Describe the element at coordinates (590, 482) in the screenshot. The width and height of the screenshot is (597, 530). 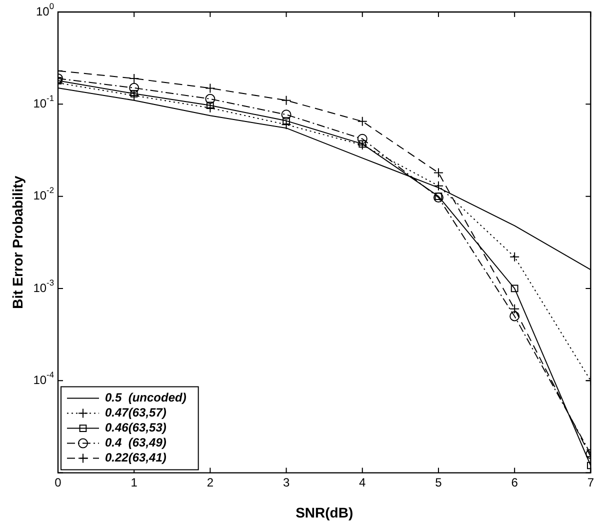
I see `x-tick-label: 7` at that location.